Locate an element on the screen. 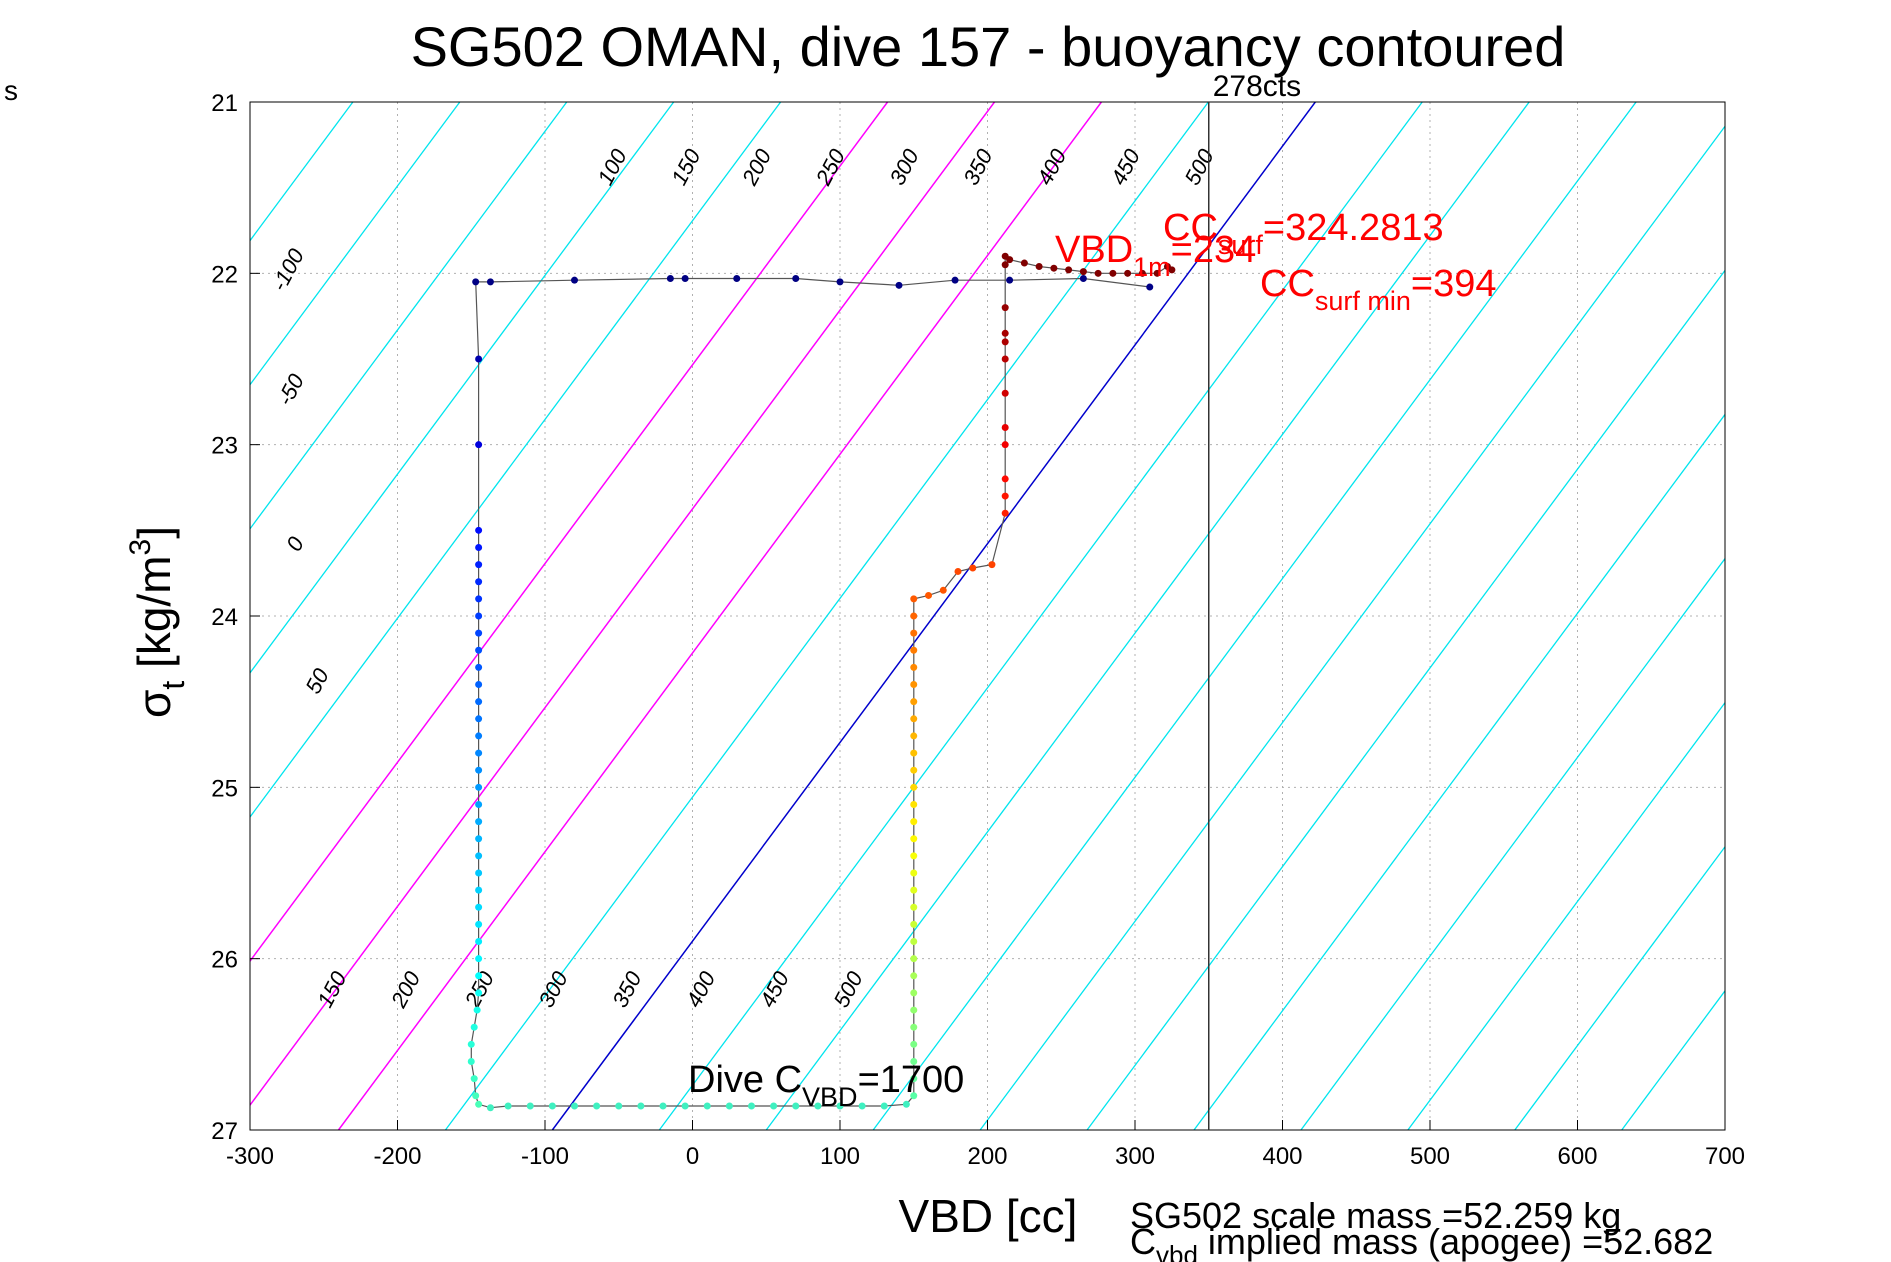 The height and width of the screenshot is (1262, 1891). contour-label: -100 is located at coordinates (287, 269).